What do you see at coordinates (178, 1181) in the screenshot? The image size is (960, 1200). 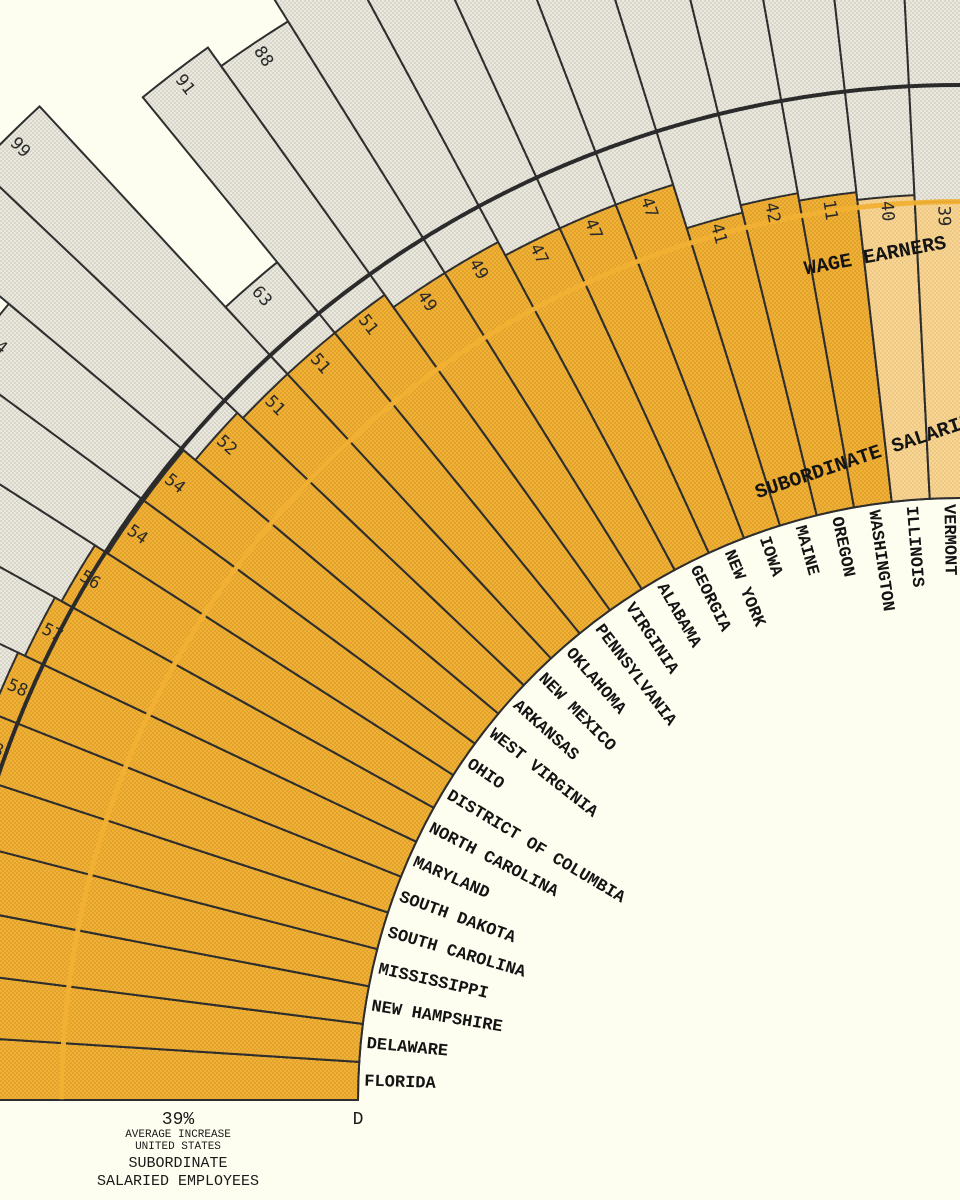 I see `average-line4: SALARIED EMPLOYEES` at bounding box center [178, 1181].